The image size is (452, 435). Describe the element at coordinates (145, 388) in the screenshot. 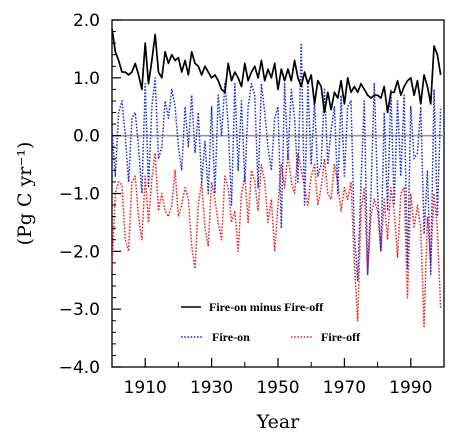

I see `x-tick-label: 1910` at that location.